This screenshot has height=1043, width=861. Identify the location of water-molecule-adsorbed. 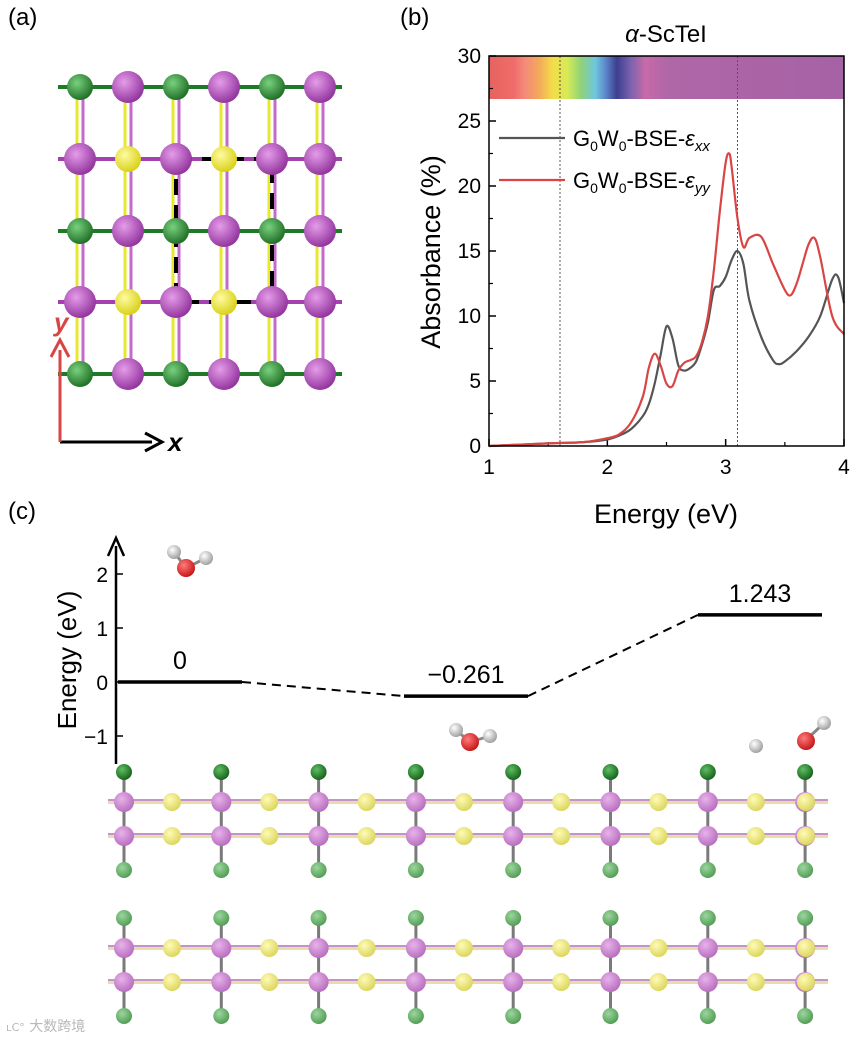
(473, 737).